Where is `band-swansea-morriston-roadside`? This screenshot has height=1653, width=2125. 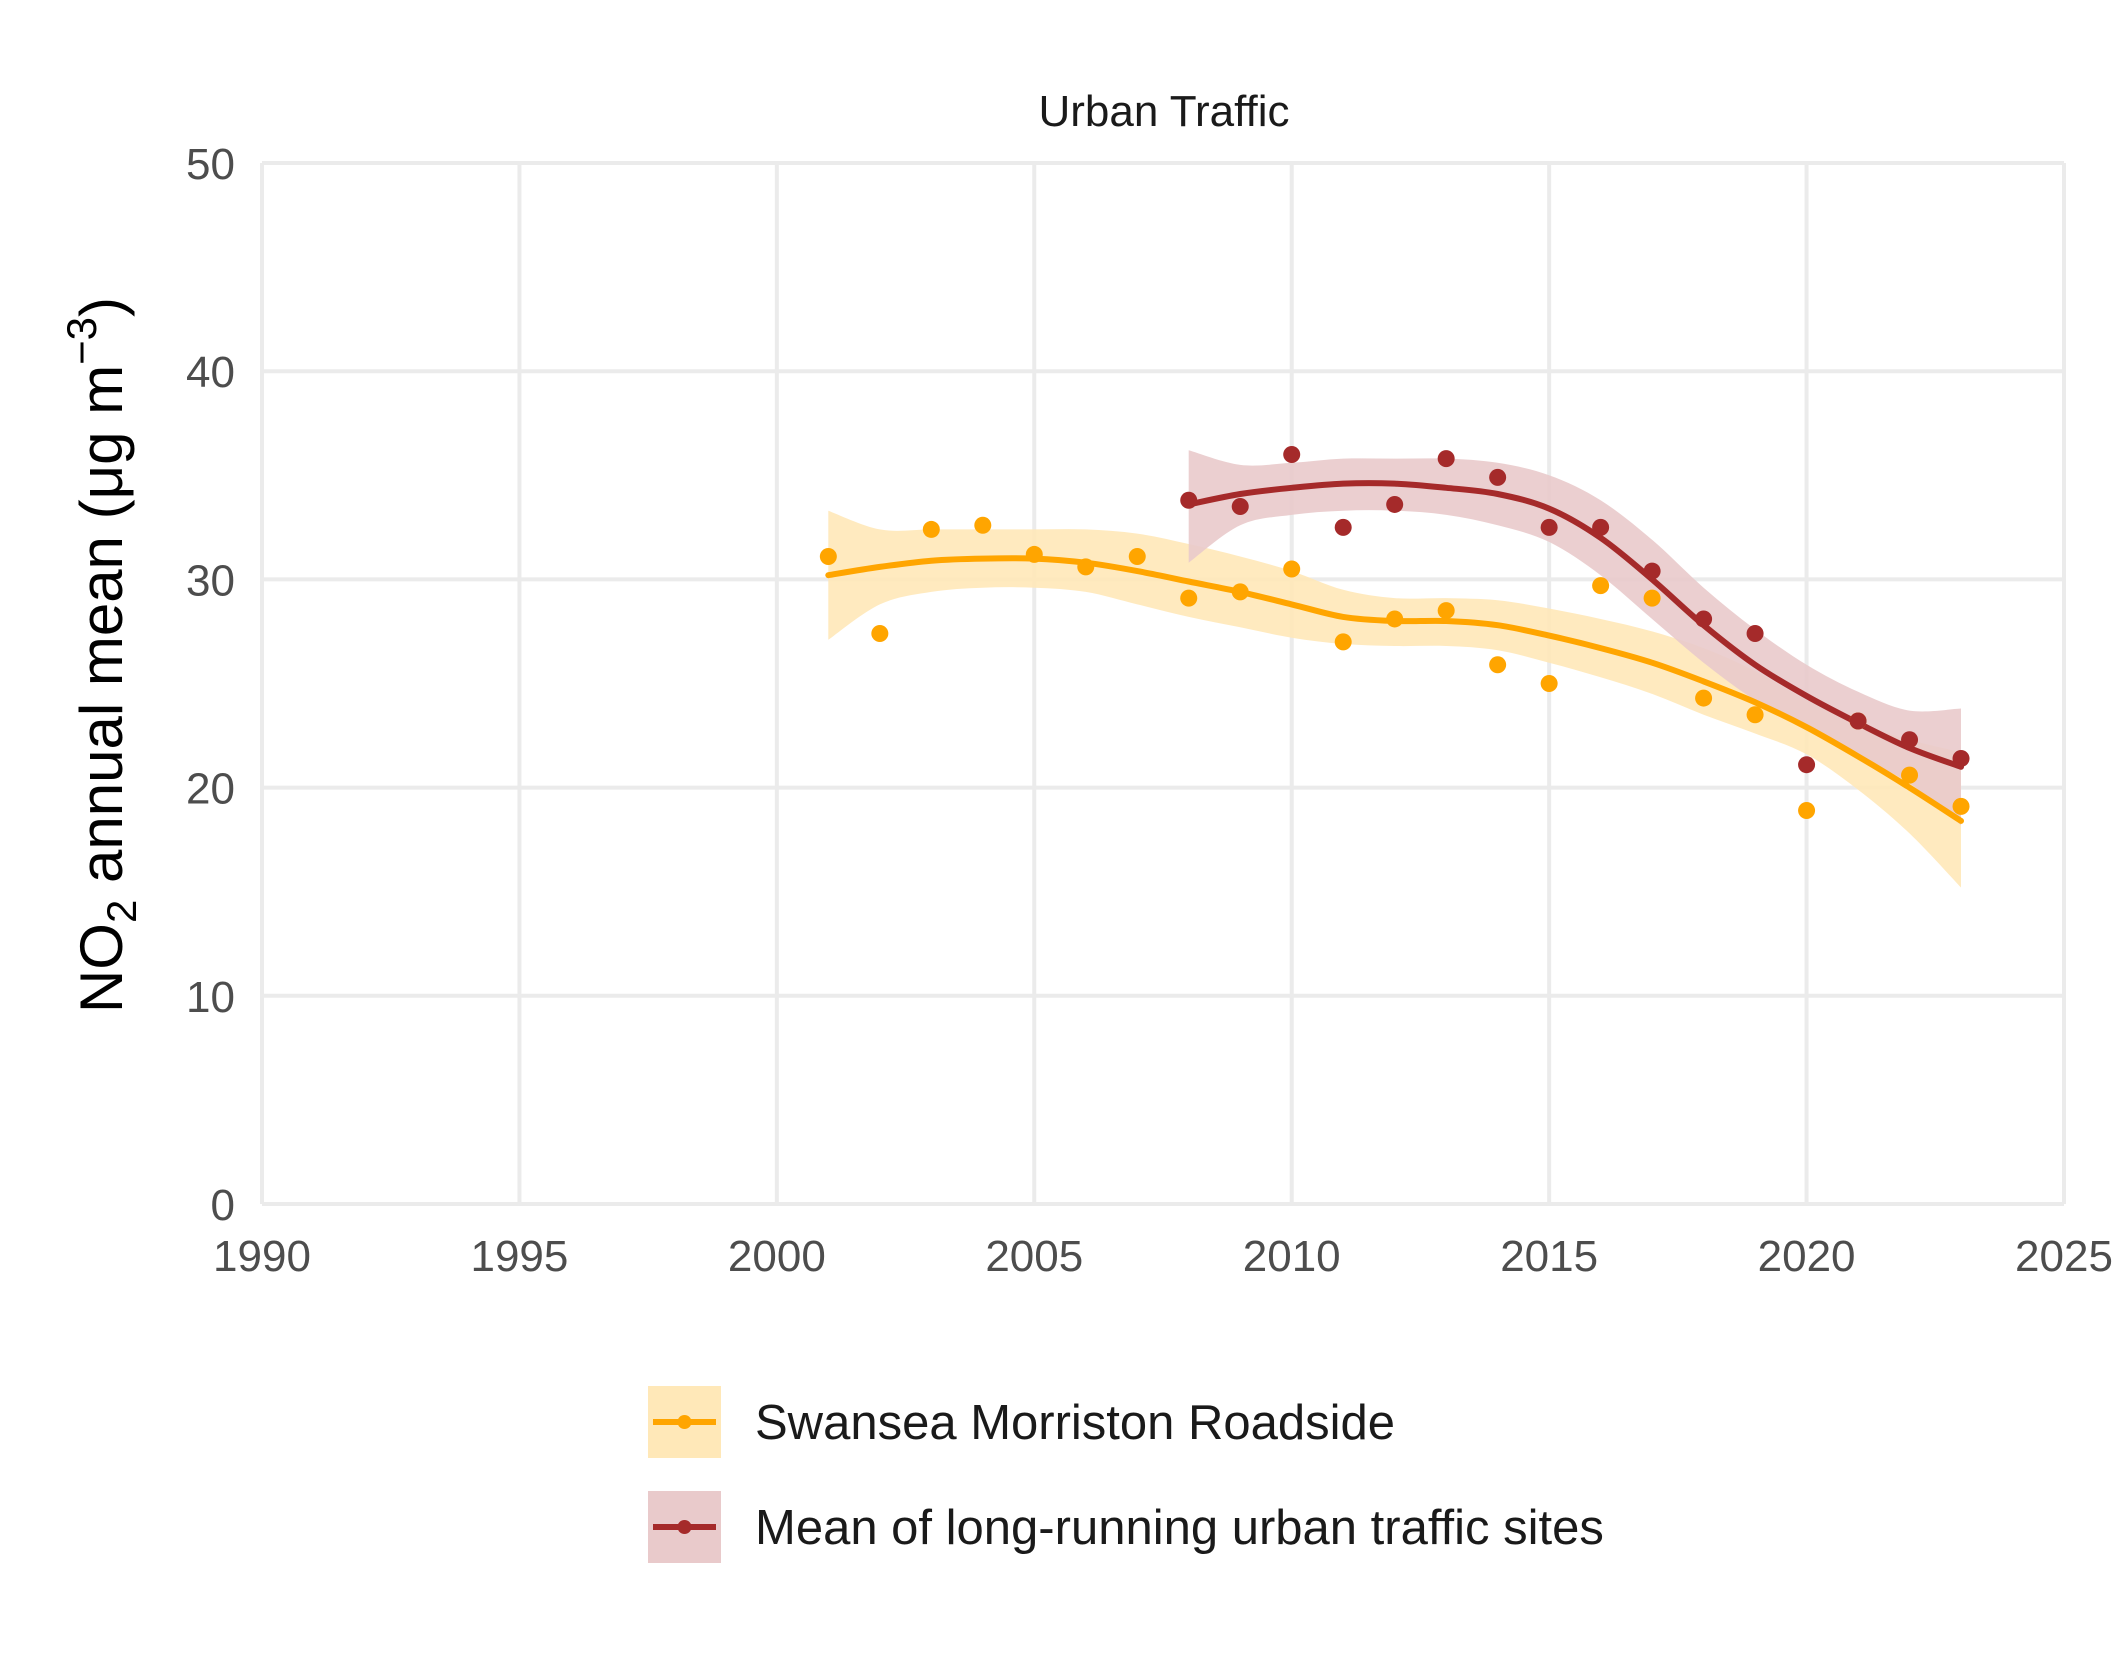
band-swansea-morriston-roadside is located at coordinates (1394, 699).